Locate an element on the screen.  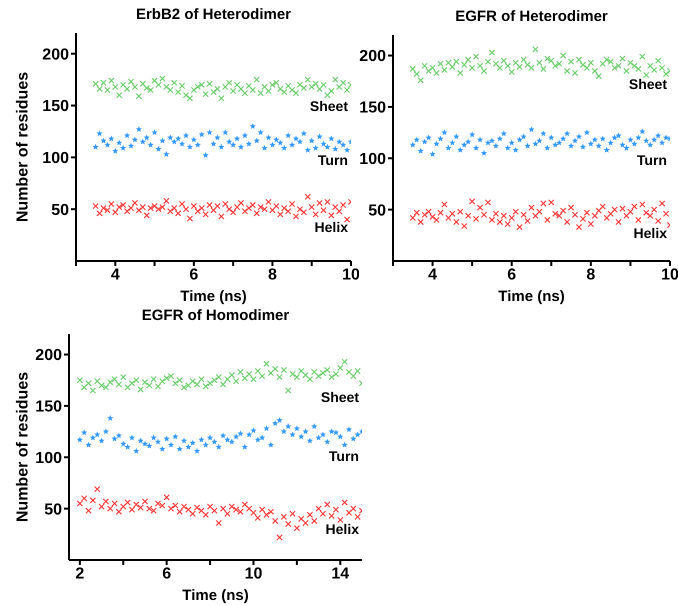
x-tick-label: 2 is located at coordinates (79, 573).